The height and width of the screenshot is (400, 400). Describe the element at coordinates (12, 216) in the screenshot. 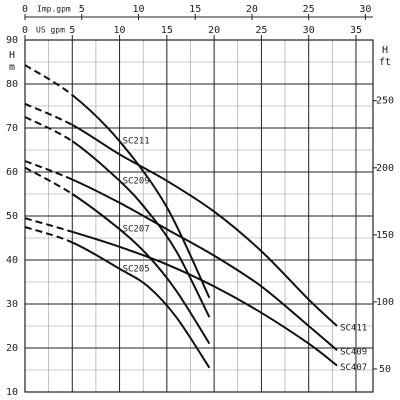

I see `y-tick-label: 50` at that location.